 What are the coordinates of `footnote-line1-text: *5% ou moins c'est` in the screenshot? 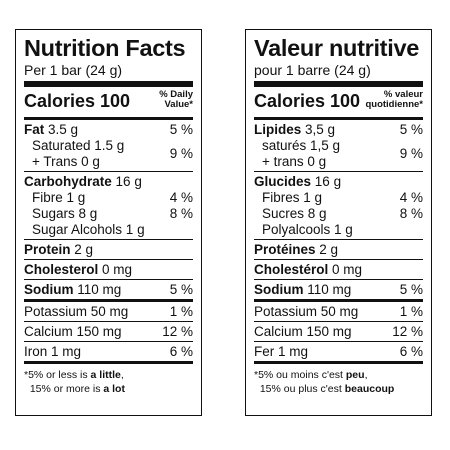 It's located at (300, 375).